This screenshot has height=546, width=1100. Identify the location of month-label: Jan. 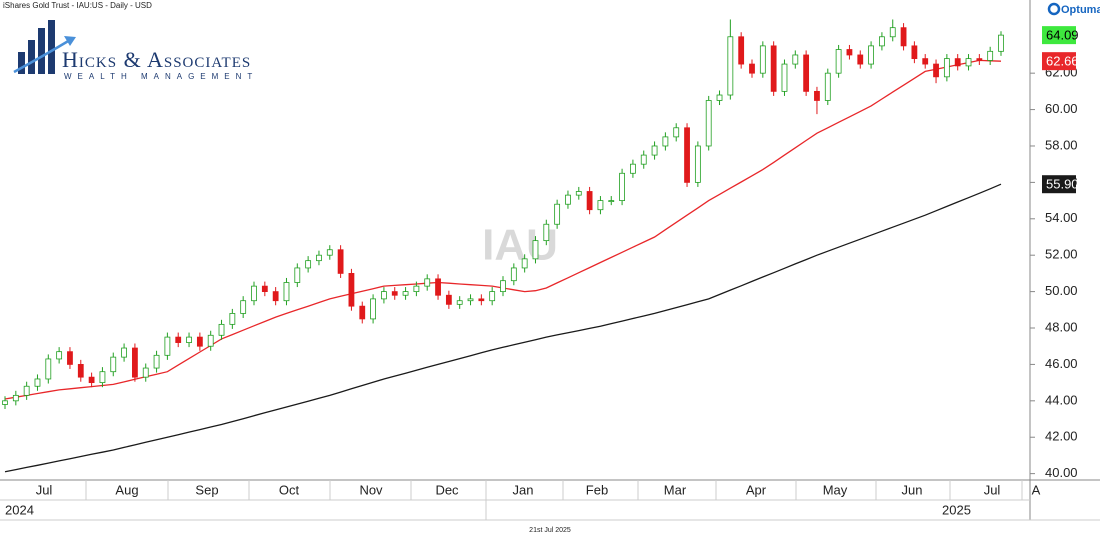
(523, 489).